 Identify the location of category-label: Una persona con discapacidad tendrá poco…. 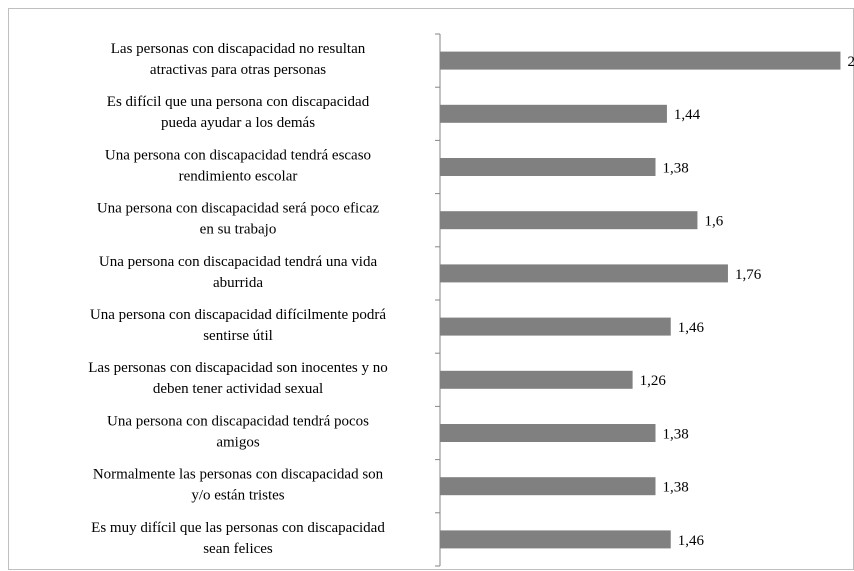
(238, 421).